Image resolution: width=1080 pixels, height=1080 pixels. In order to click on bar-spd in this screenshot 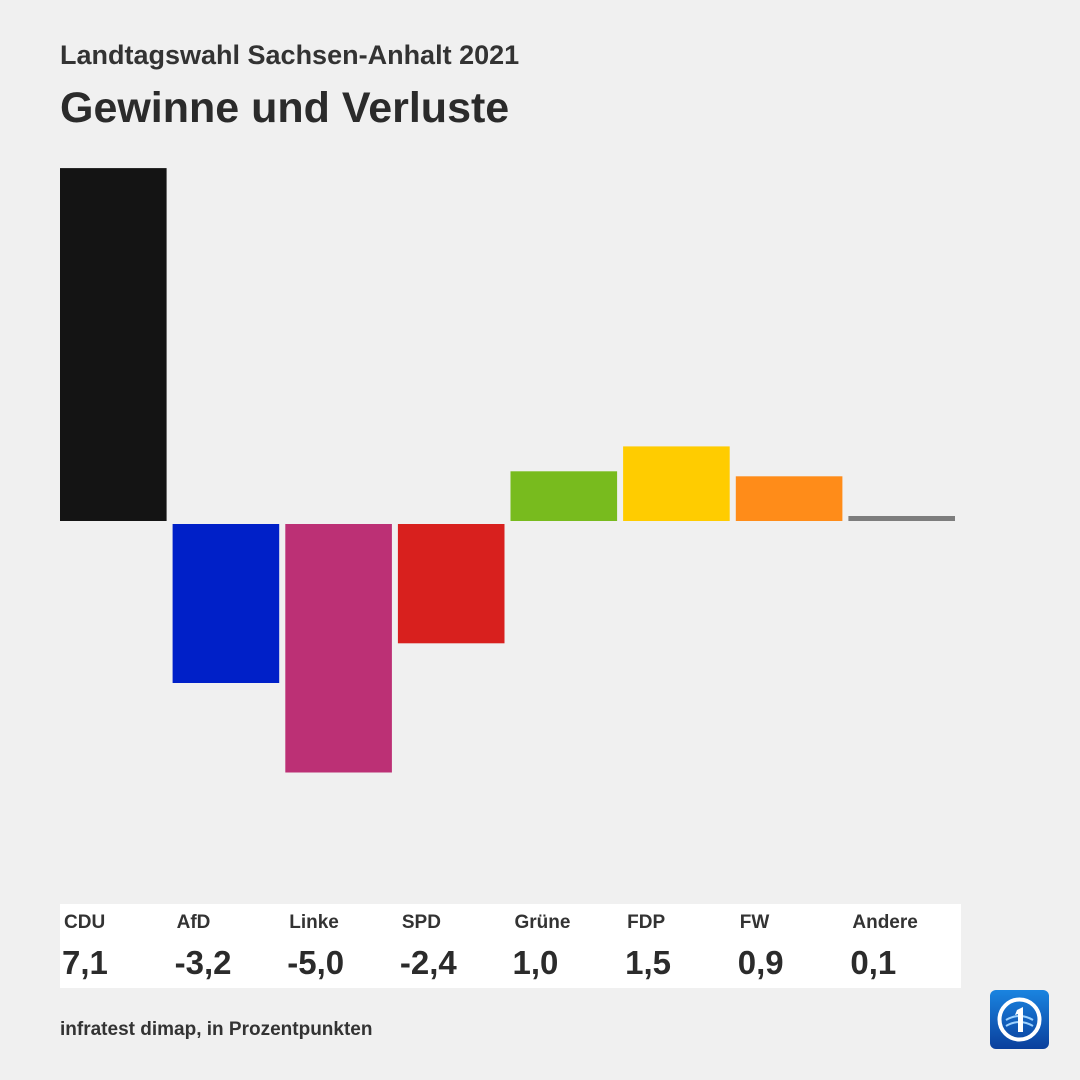, I will do `click(451, 584)`.